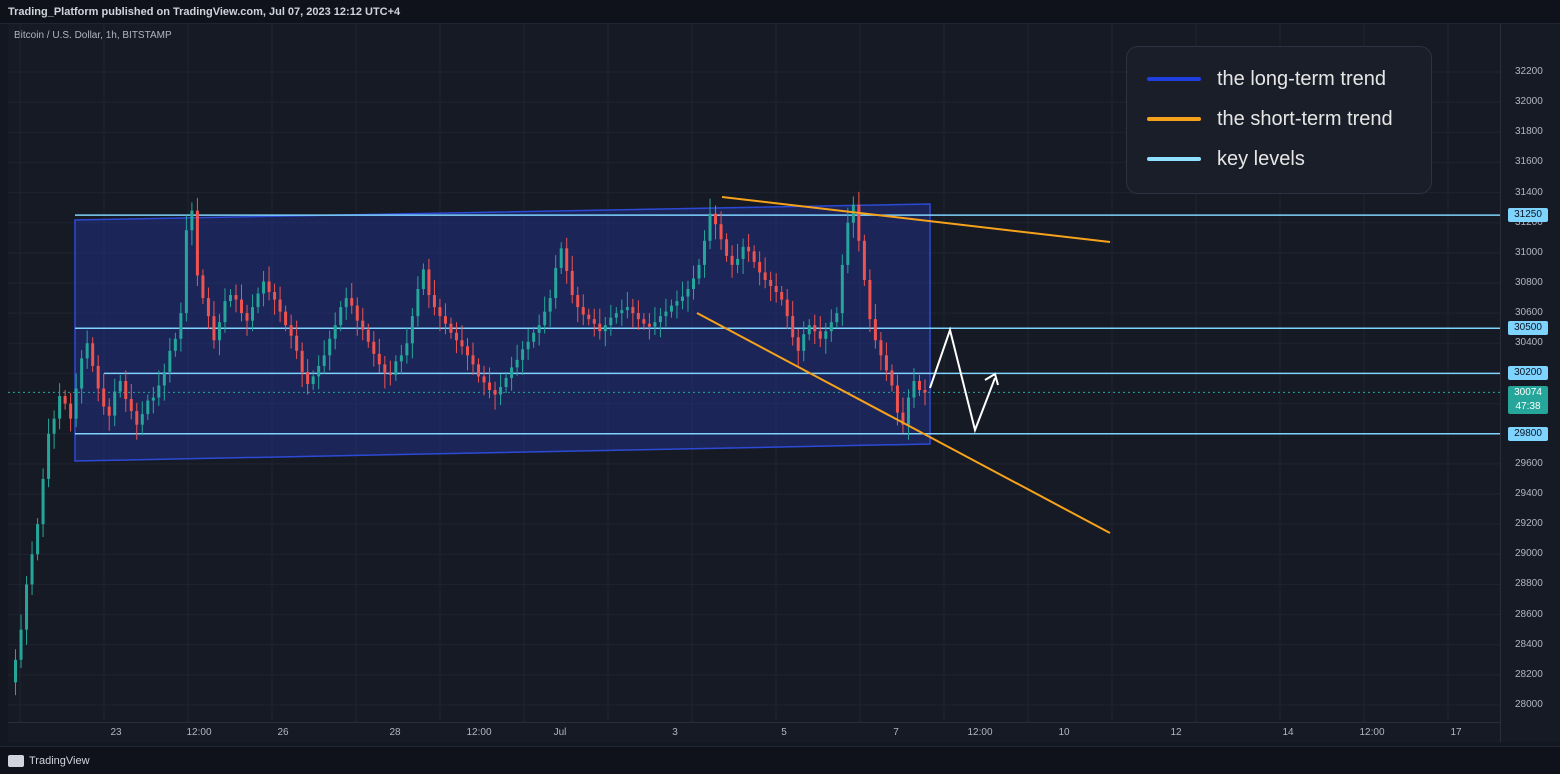  Describe the element at coordinates (1529, 252) in the screenshot. I see `price-tick: 31000` at that location.